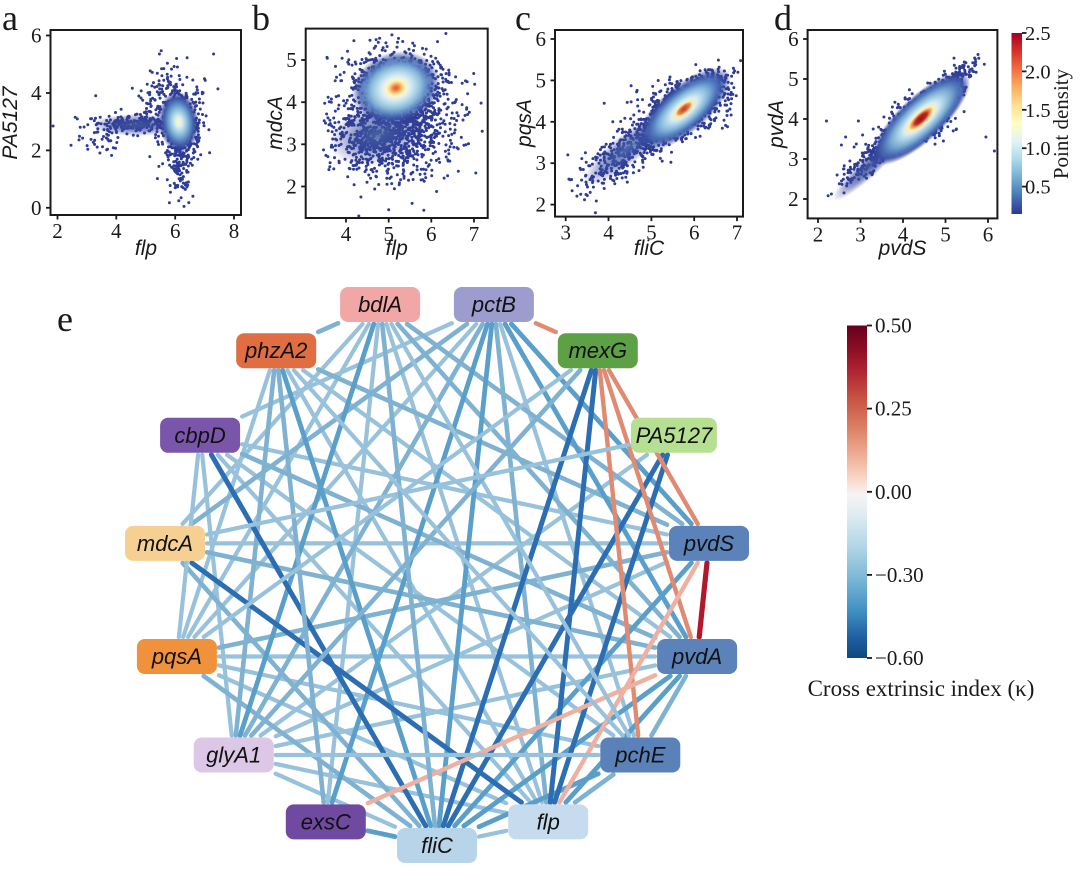 Image resolution: width=1080 pixels, height=869 pixels. Describe the element at coordinates (921, 688) in the screenshot. I see `svg-text: Cross extrinsic index (κ)` at that location.